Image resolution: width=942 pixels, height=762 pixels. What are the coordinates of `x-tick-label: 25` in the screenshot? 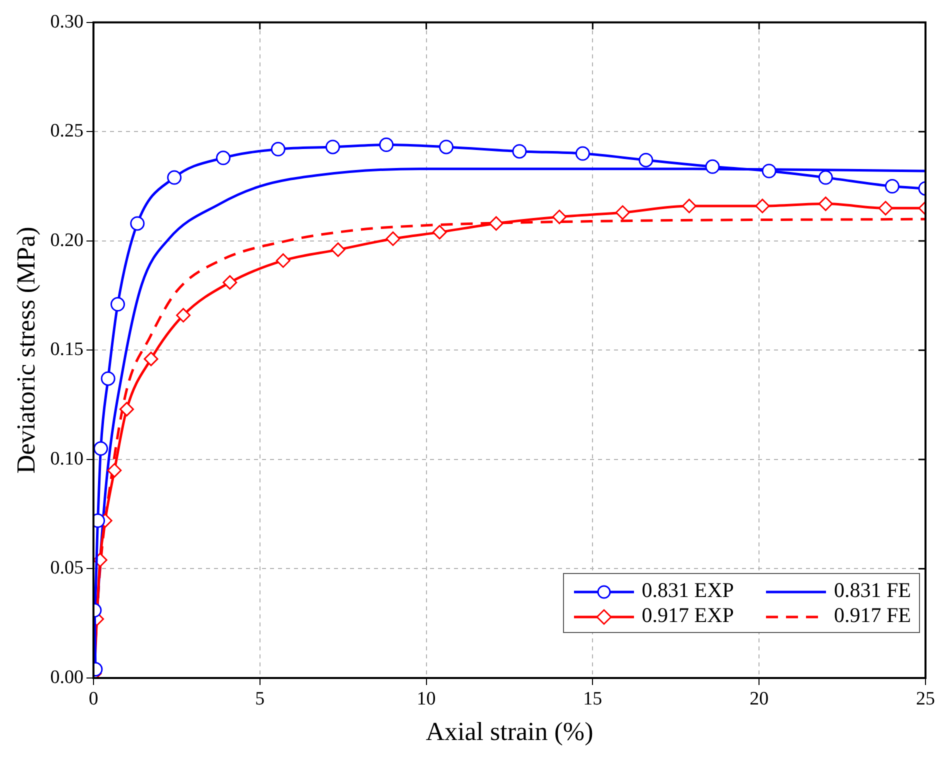 It's located at (925, 699).